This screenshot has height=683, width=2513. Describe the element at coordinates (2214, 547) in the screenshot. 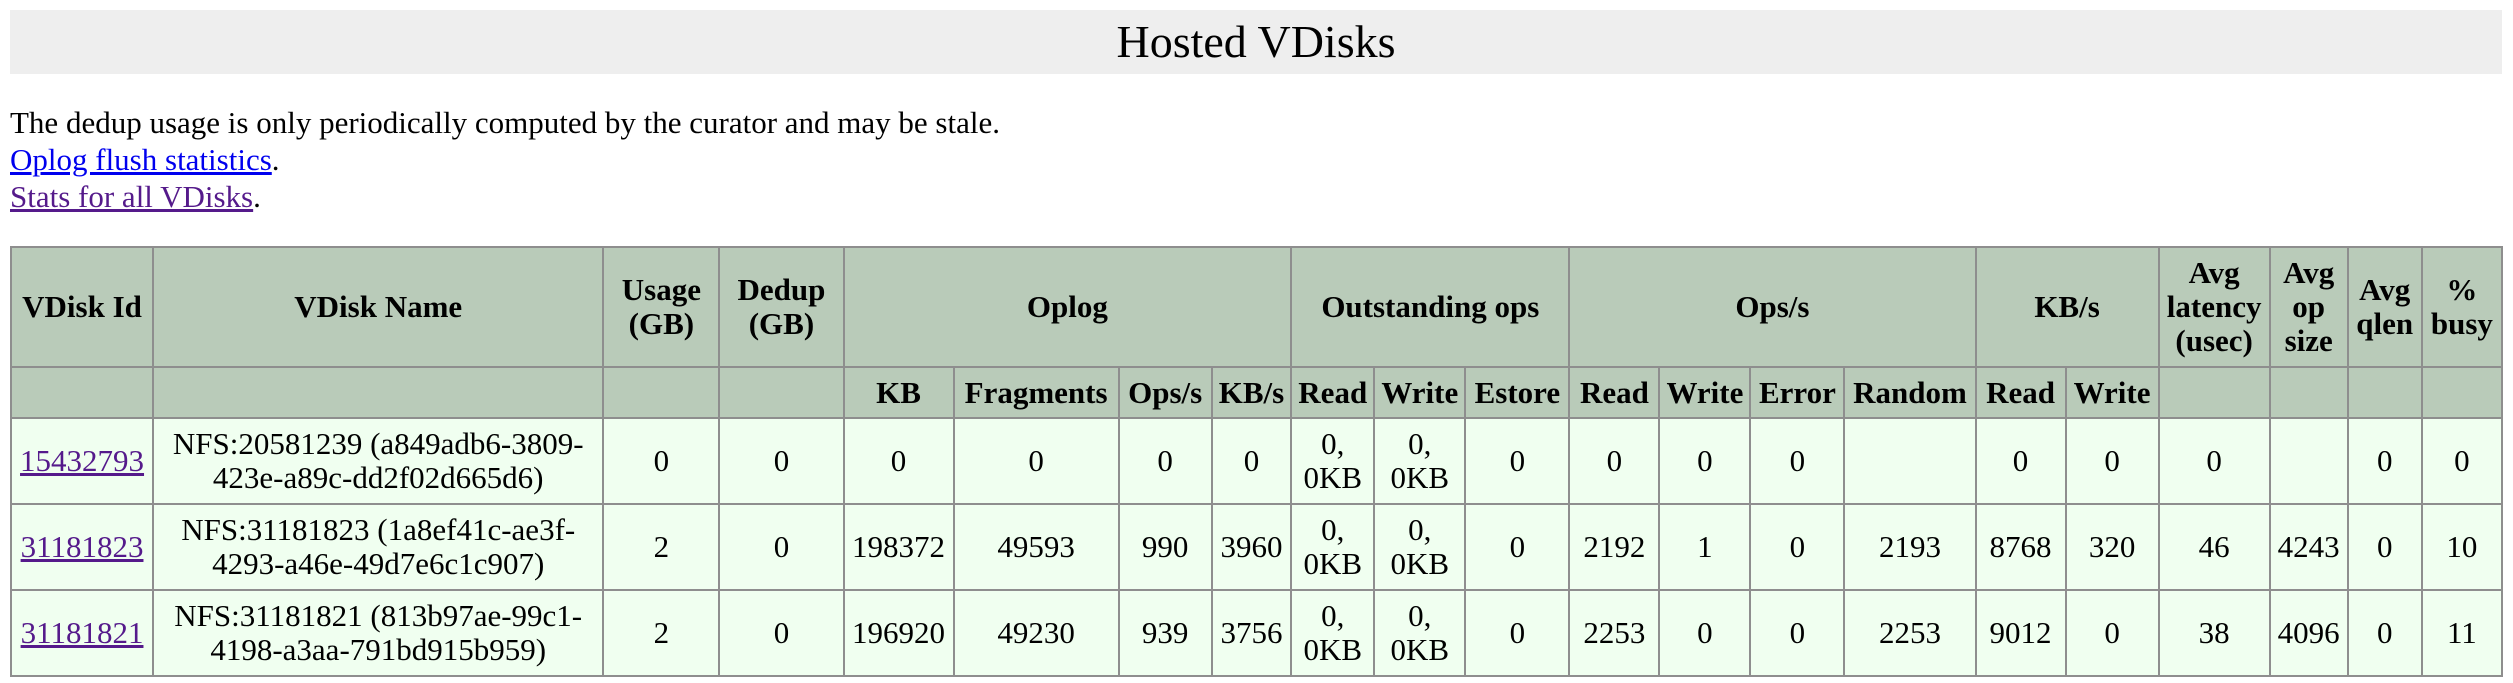

I see `avg-latency-cell: 46` at that location.